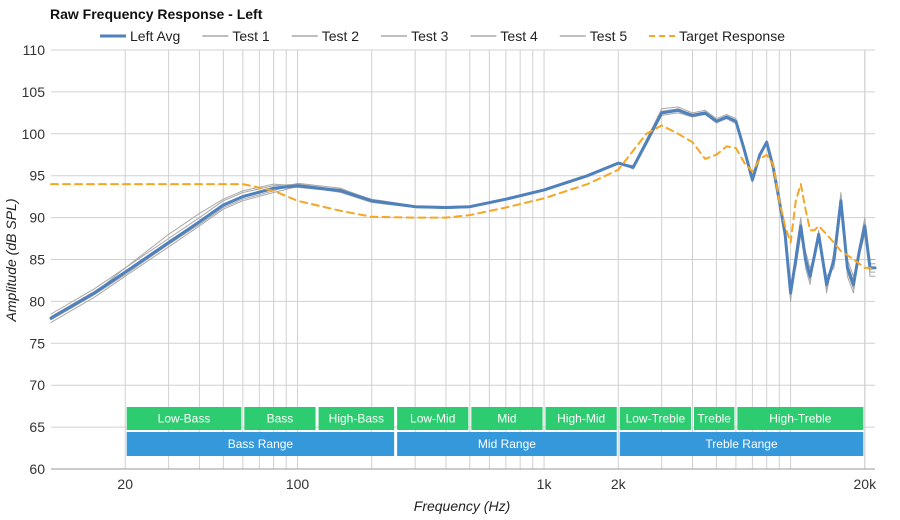 Image resolution: width=900 pixels, height=520 pixels. I want to click on band-top-label: High-Mid, so click(581, 419).